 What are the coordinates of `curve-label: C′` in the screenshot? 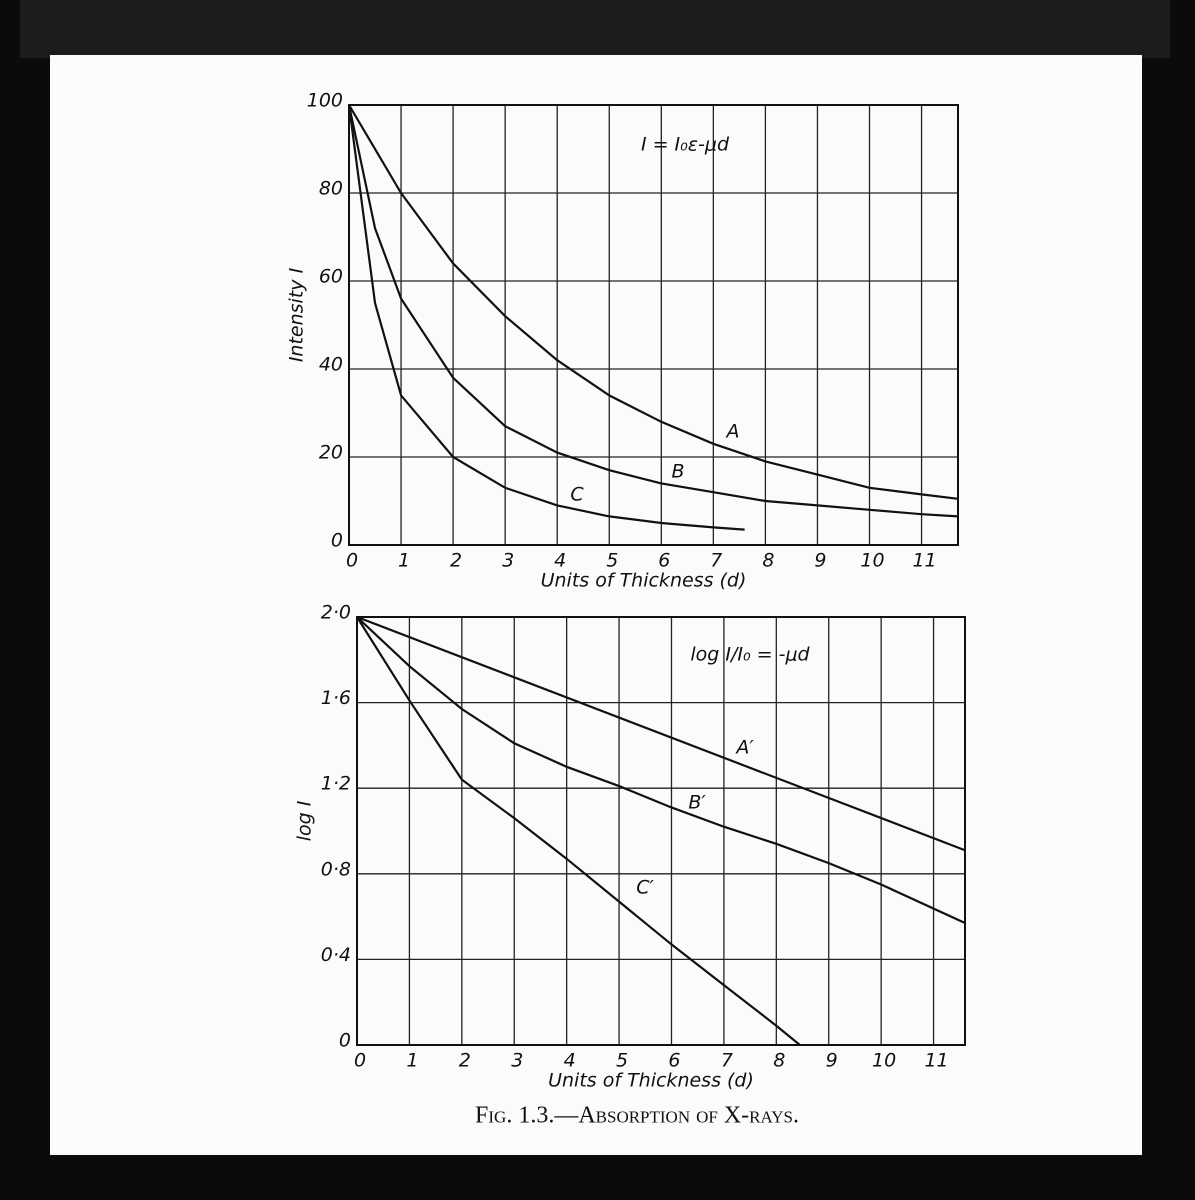 It's located at (645, 888).